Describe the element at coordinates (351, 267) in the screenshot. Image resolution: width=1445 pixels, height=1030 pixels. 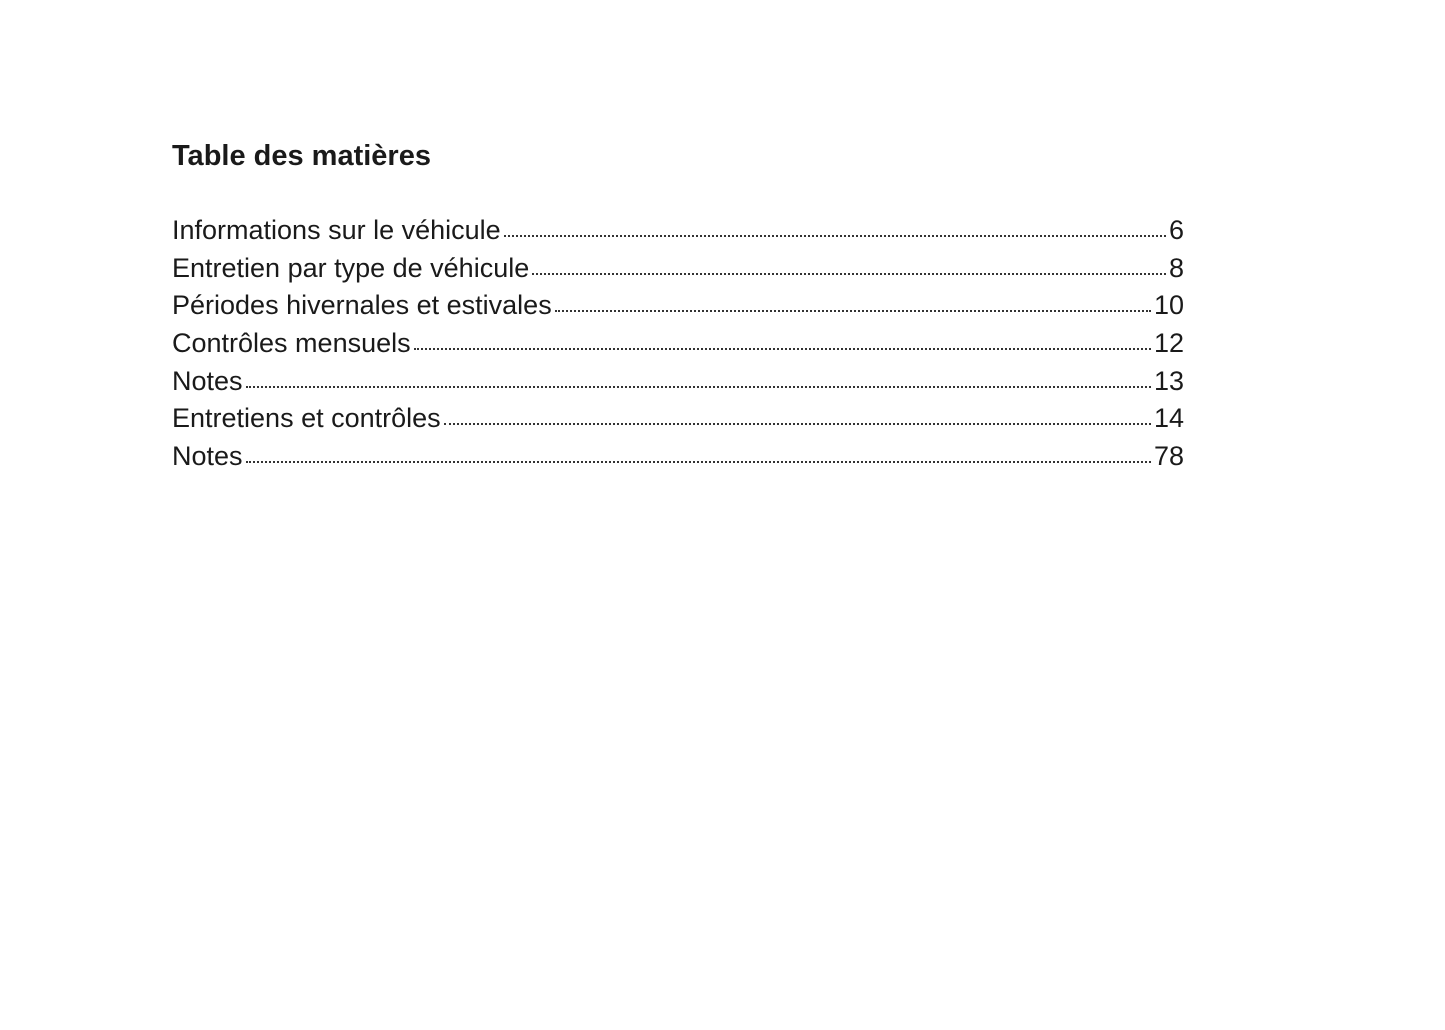
I see `toc-entry-label: Entretien par type de véhicule` at that location.